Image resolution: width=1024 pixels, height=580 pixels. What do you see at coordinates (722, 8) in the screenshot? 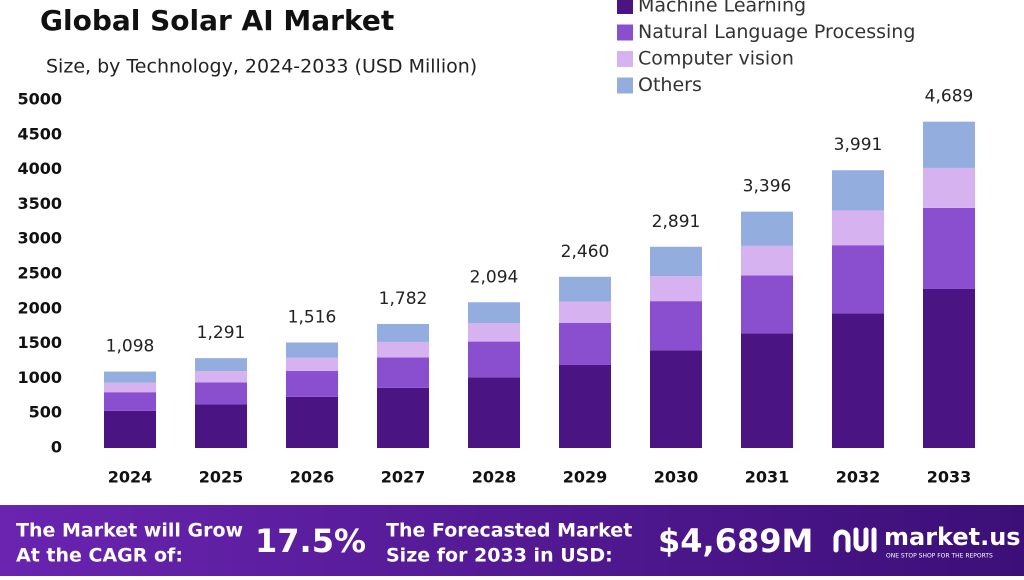
I see `legend-label: Machine Learning` at bounding box center [722, 8].